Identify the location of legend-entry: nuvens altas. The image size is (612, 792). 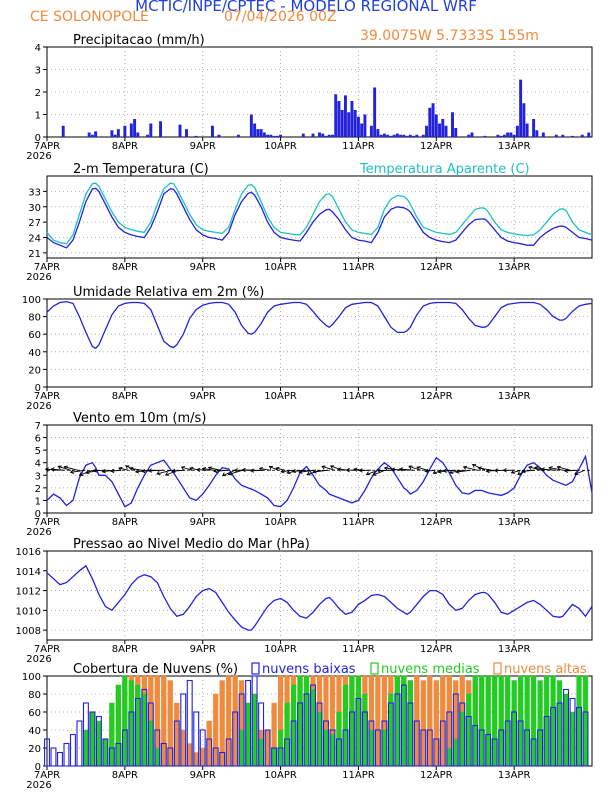
(545, 669).